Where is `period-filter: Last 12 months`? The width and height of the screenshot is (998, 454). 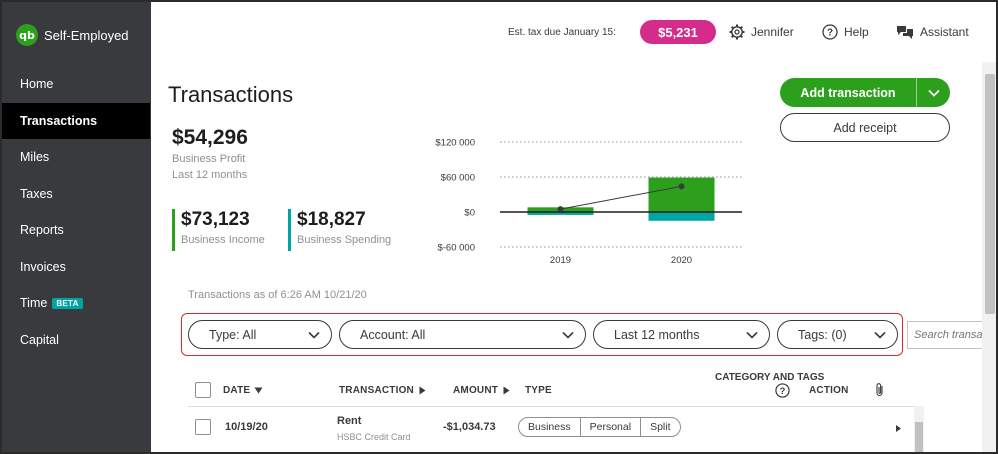
period-filter: Last 12 months is located at coordinates (681, 334).